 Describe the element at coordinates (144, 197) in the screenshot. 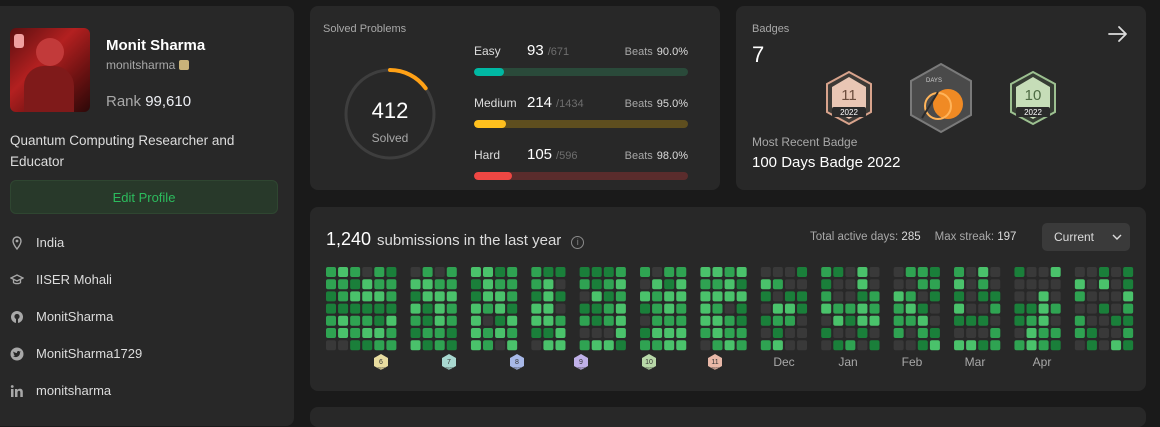

I see `edit-profile-button: Edit Profile` at that location.